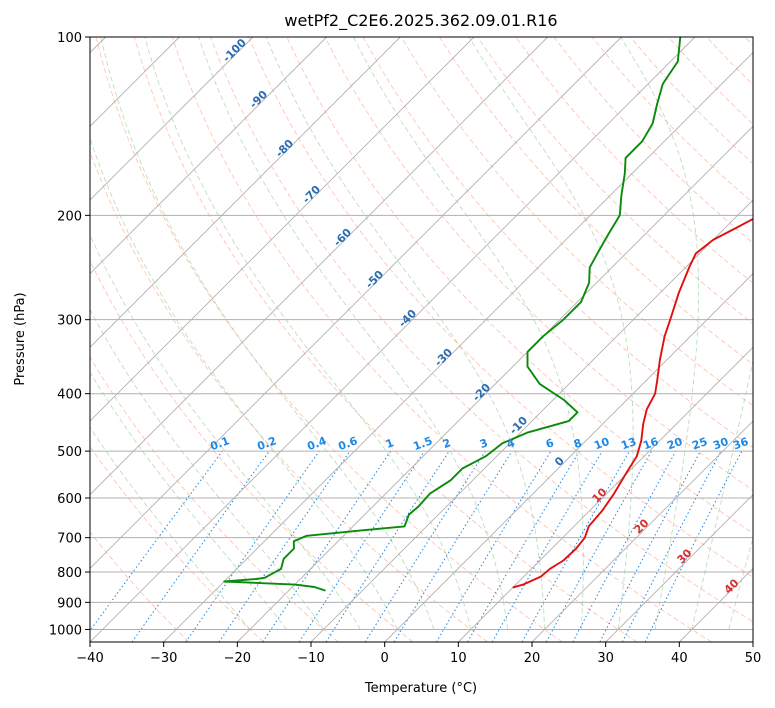  I want to click on mixing-ratio-label: 2, so click(447, 443).